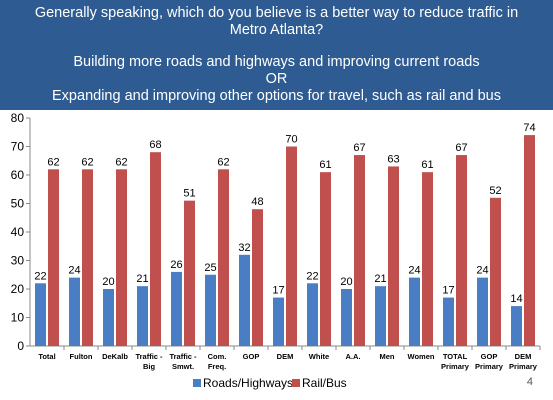 This screenshot has width=553, height=400. What do you see at coordinates (18, 175) in the screenshot?
I see `y-tick-label: 60` at bounding box center [18, 175].